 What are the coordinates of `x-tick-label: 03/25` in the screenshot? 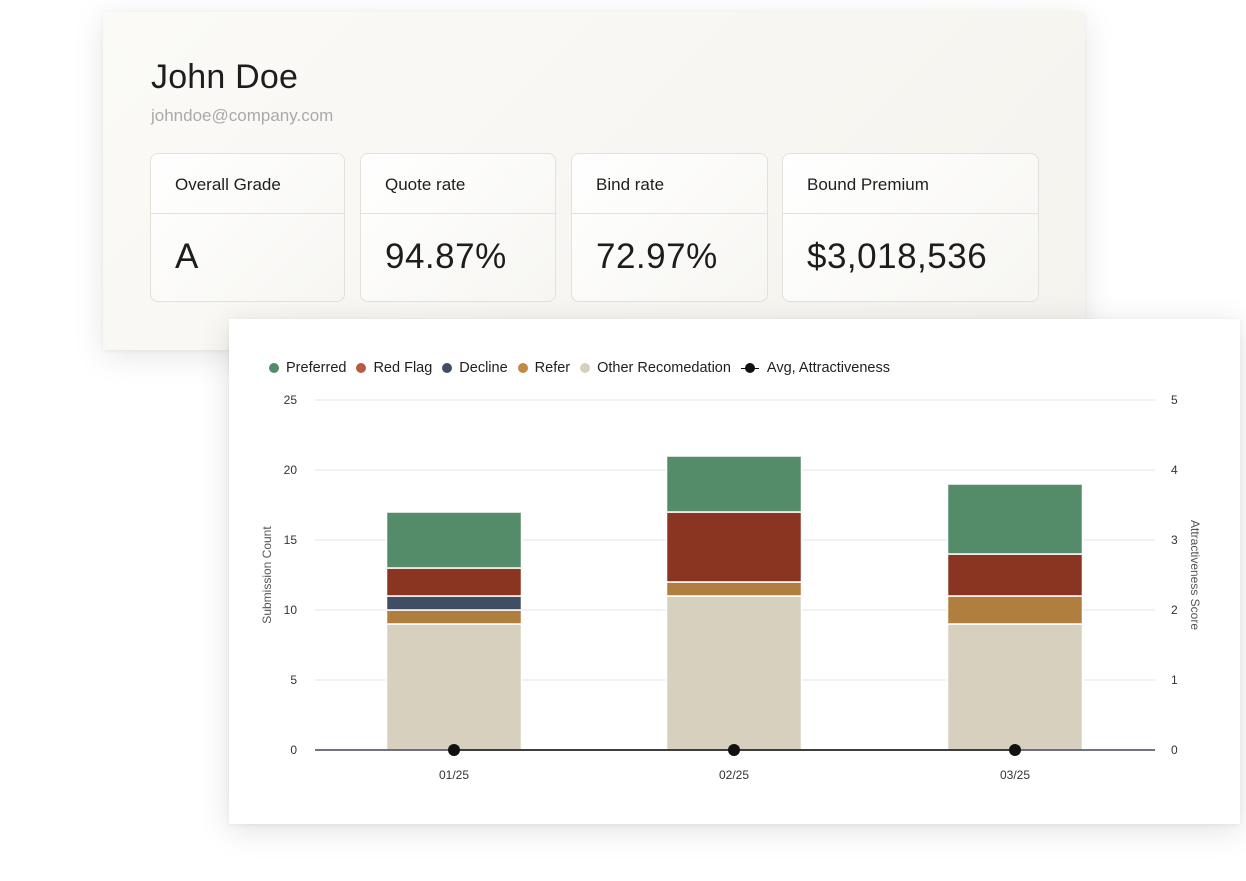 It's located at (1015, 775).